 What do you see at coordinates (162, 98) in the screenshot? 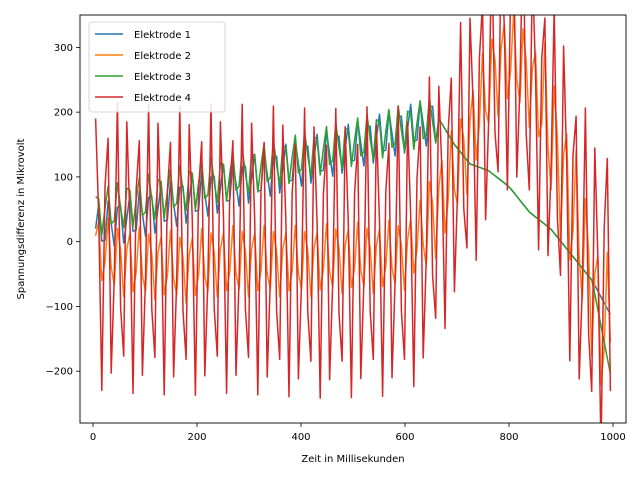
I see `legend-label: Elektrode 4` at bounding box center [162, 98].